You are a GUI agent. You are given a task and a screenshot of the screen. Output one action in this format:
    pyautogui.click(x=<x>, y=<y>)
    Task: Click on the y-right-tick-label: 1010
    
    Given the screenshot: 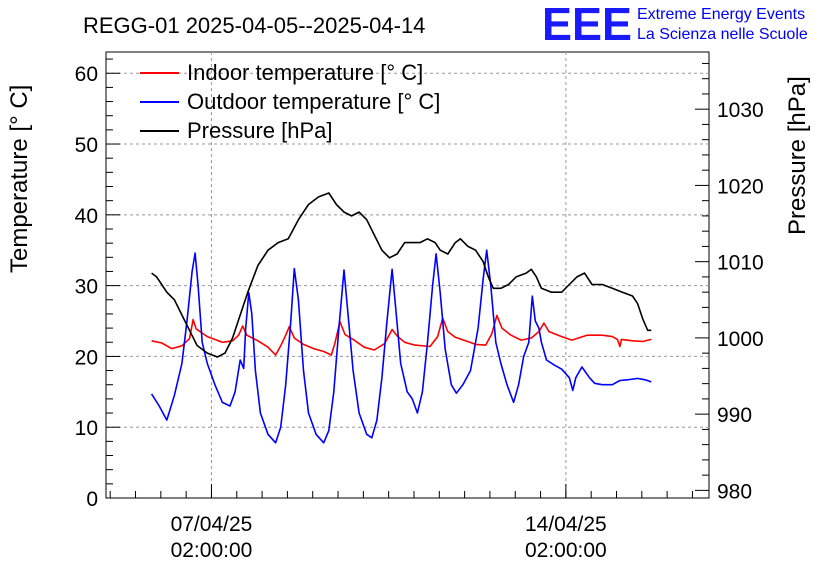 What is the action you would take?
    pyautogui.click(x=740, y=263)
    